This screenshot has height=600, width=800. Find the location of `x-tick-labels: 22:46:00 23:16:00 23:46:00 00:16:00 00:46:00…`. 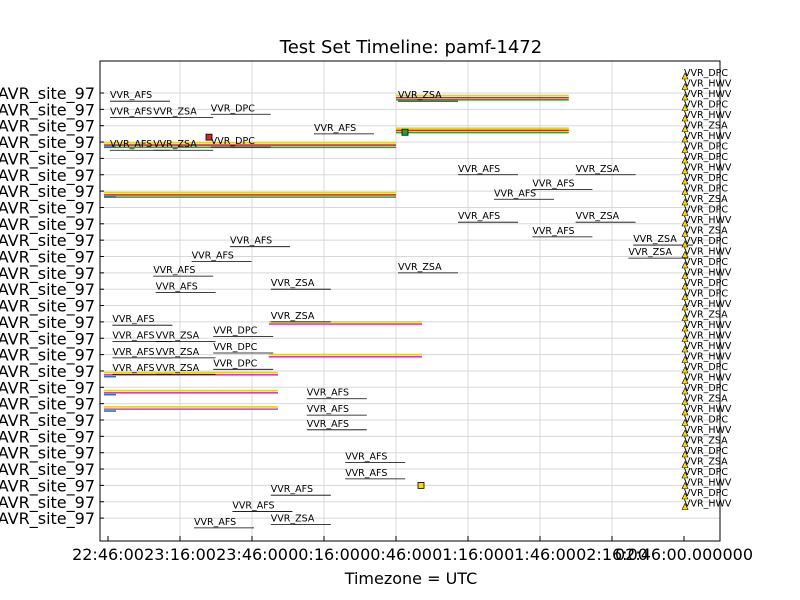

x-tick-labels: 22:46:00 23:16:00 23:46:00 00:16:00 00:46:00… is located at coordinates (412, 554).